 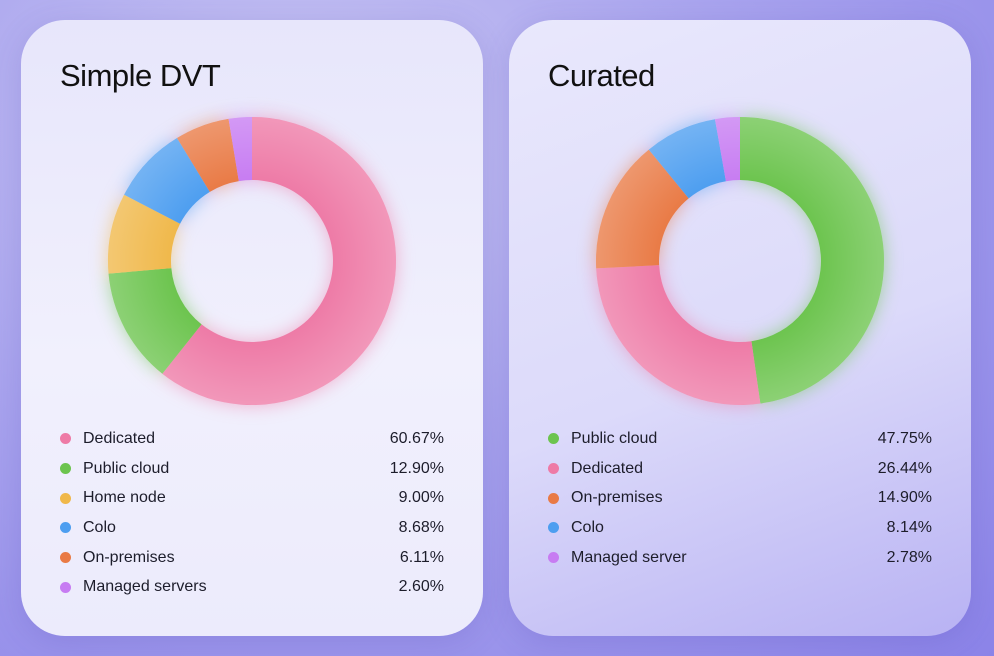 What do you see at coordinates (740, 469) in the screenshot?
I see `legend-item-dedicated: Dedicated 26.44%` at bounding box center [740, 469].